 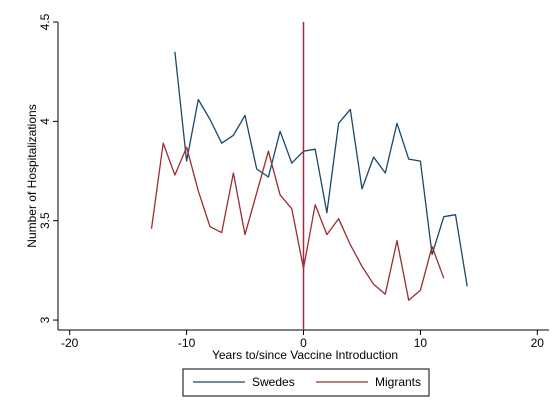 What do you see at coordinates (45, 121) in the screenshot?
I see `y-tick-label: 4` at bounding box center [45, 121].